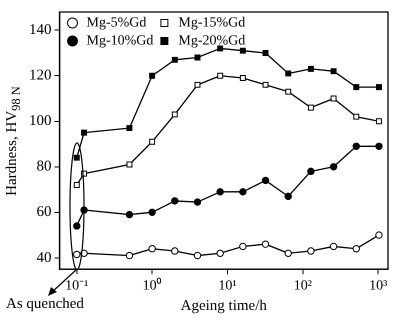 This screenshot has height=321, width=400. Describe the element at coordinates (224, 306) in the screenshot. I see `x-axis-title: Ageing time/h` at that location.